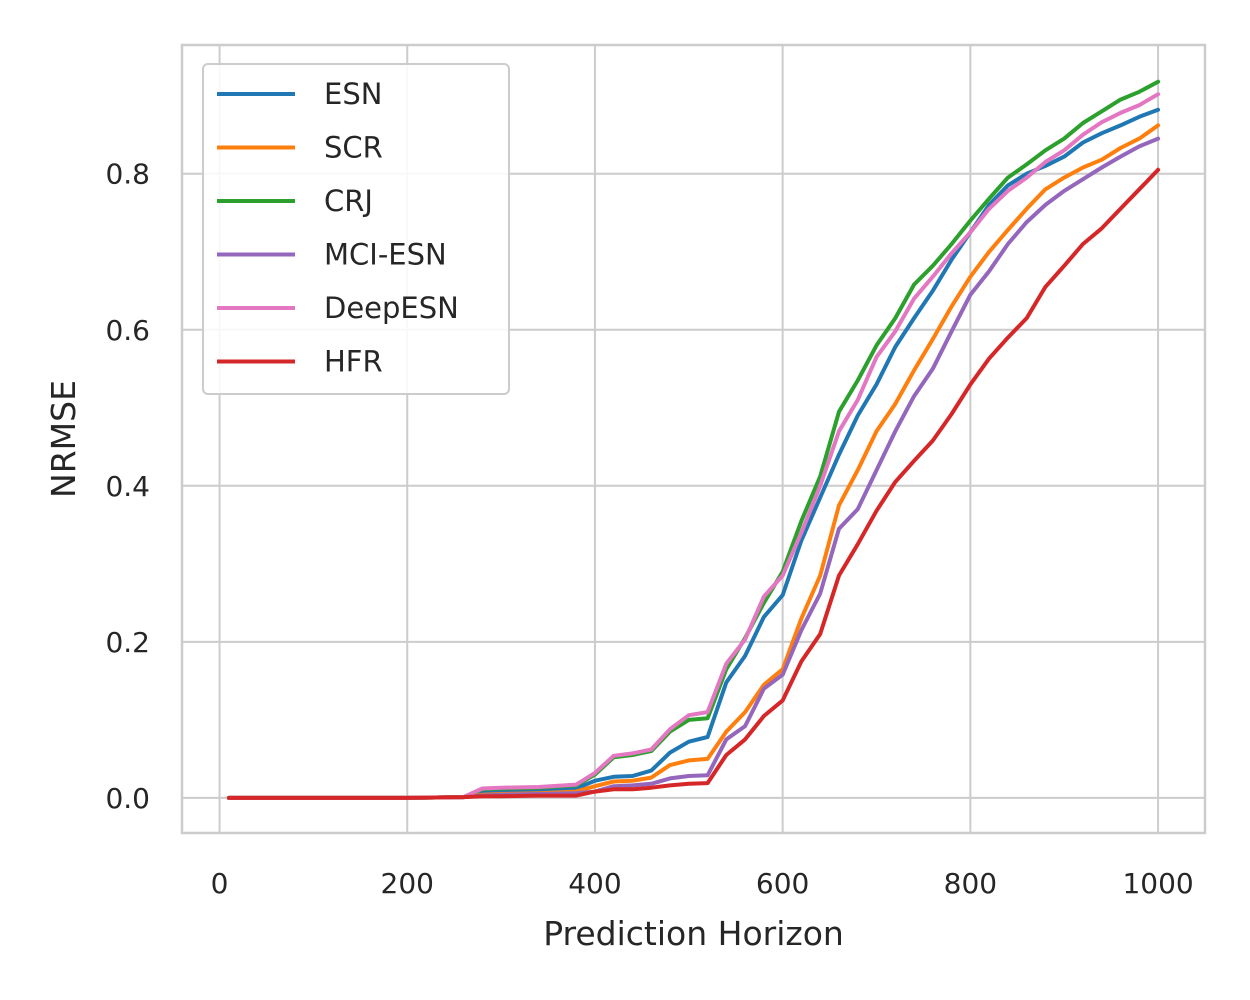 The image size is (1250, 1000). I want to click on x-tick-label: 800, so click(970, 883).